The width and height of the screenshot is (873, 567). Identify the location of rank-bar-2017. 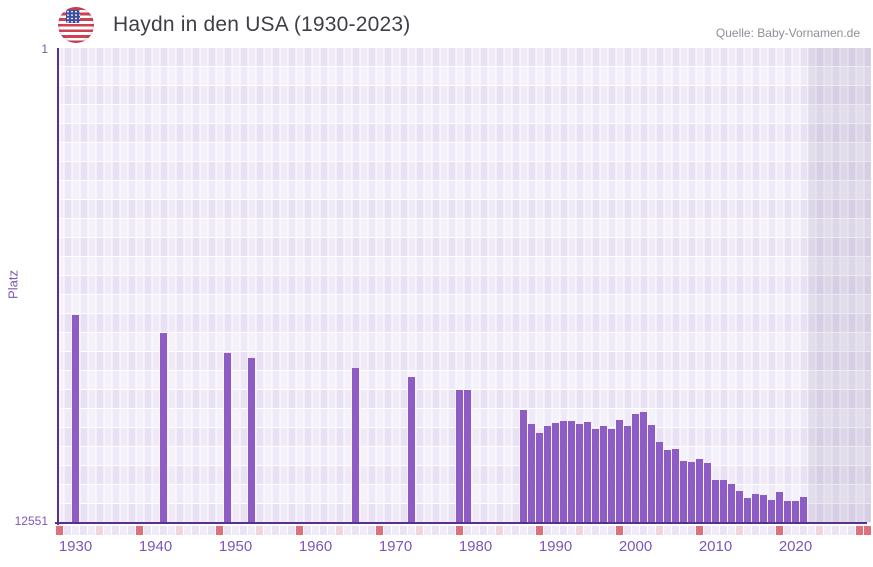
(771, 511).